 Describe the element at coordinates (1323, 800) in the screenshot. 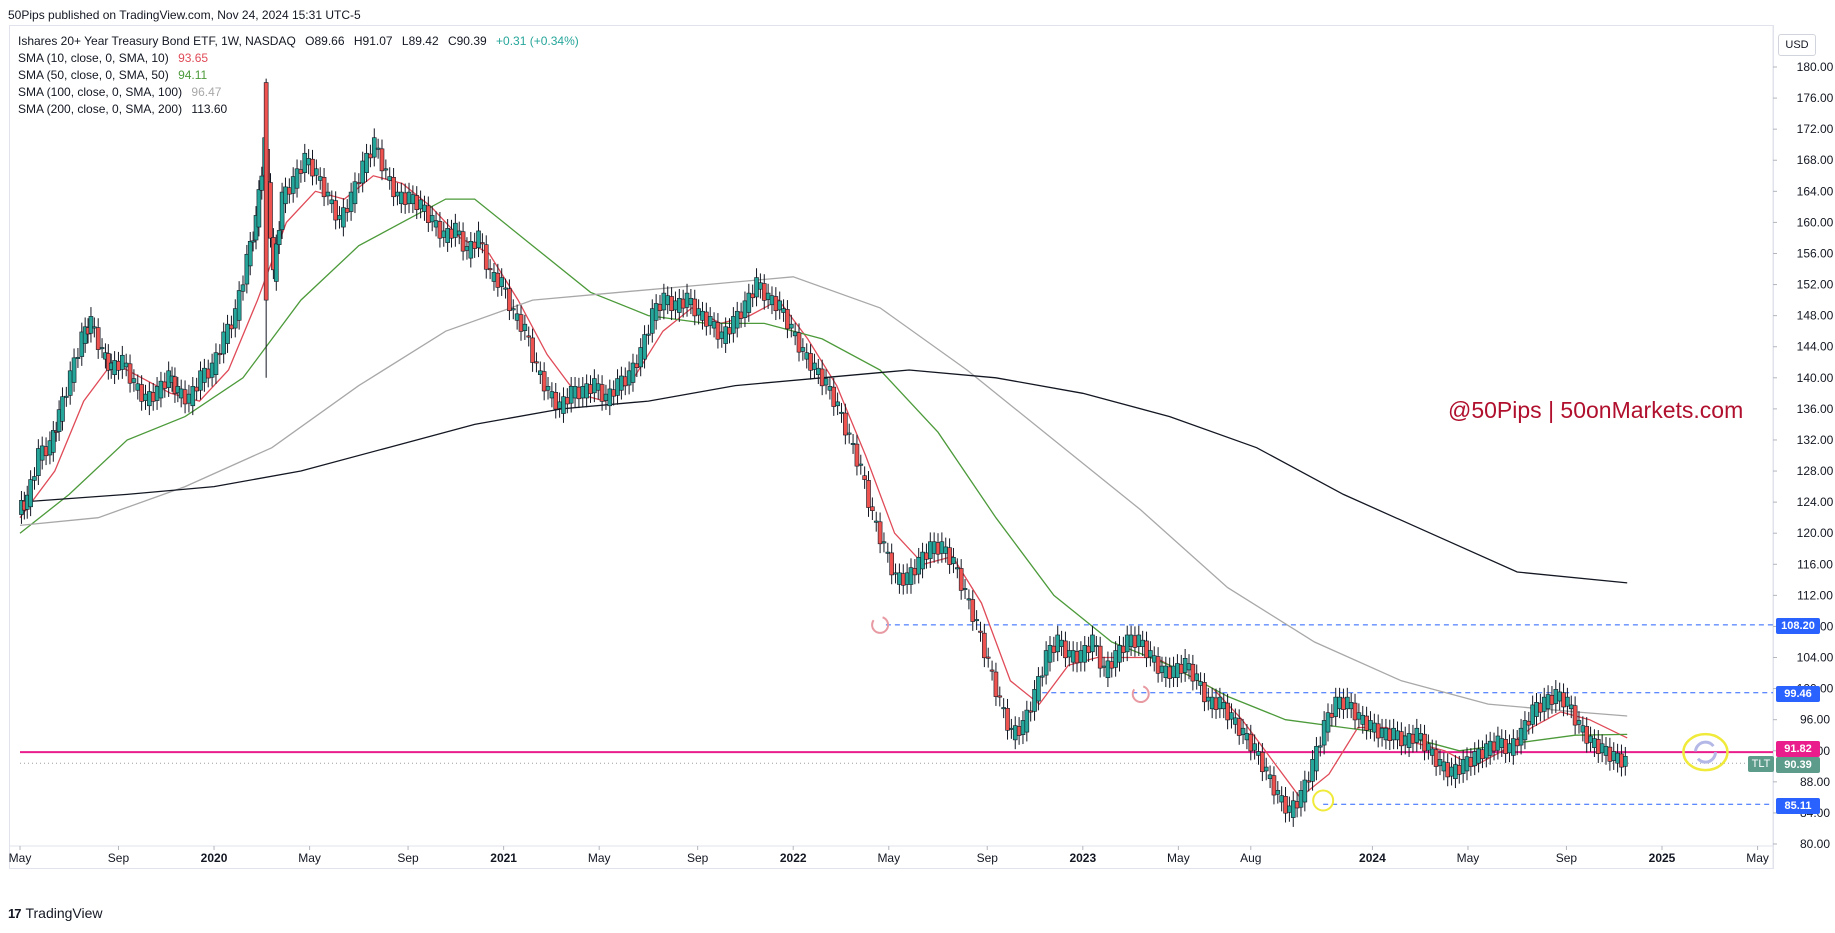

I see `highlight-ring` at that location.